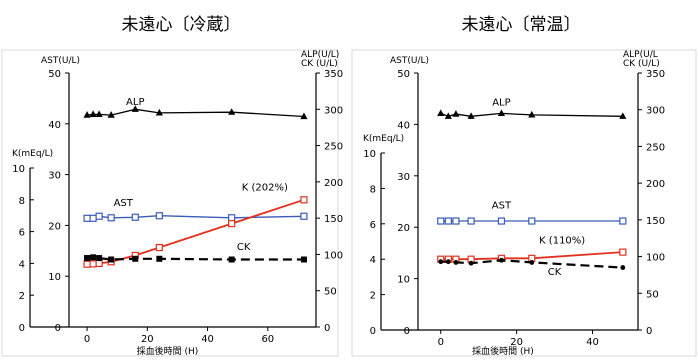  I want to click on ast-axis-label: AST(U/L), so click(409, 61).